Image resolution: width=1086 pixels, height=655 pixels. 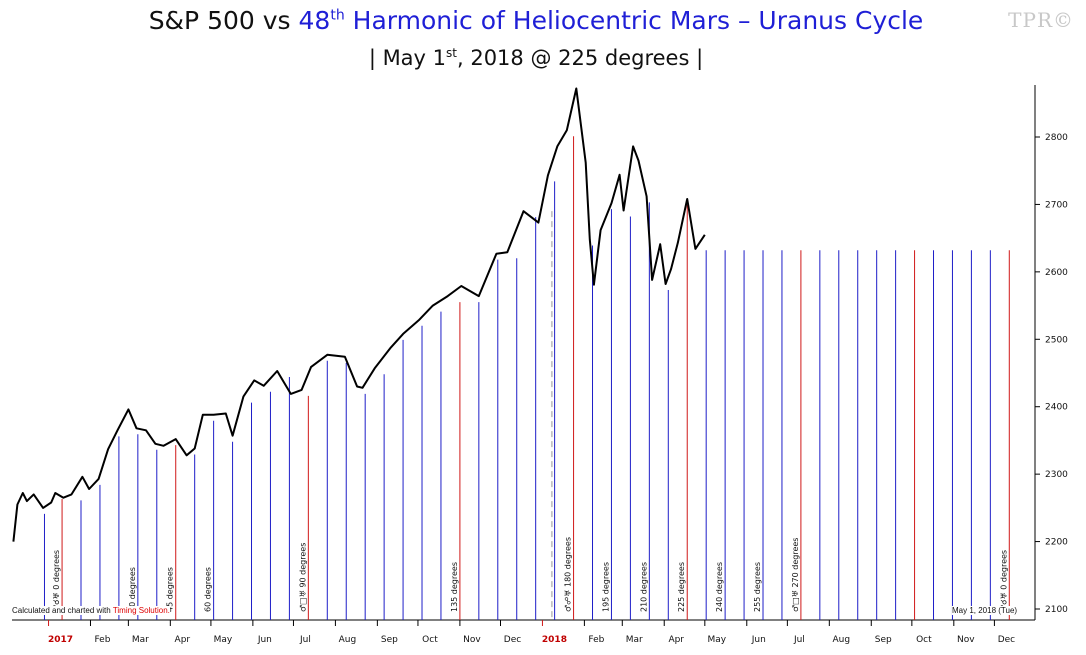 What do you see at coordinates (223, 20) in the screenshot?
I see `title-prefix: S&P 500 vs` at bounding box center [223, 20].